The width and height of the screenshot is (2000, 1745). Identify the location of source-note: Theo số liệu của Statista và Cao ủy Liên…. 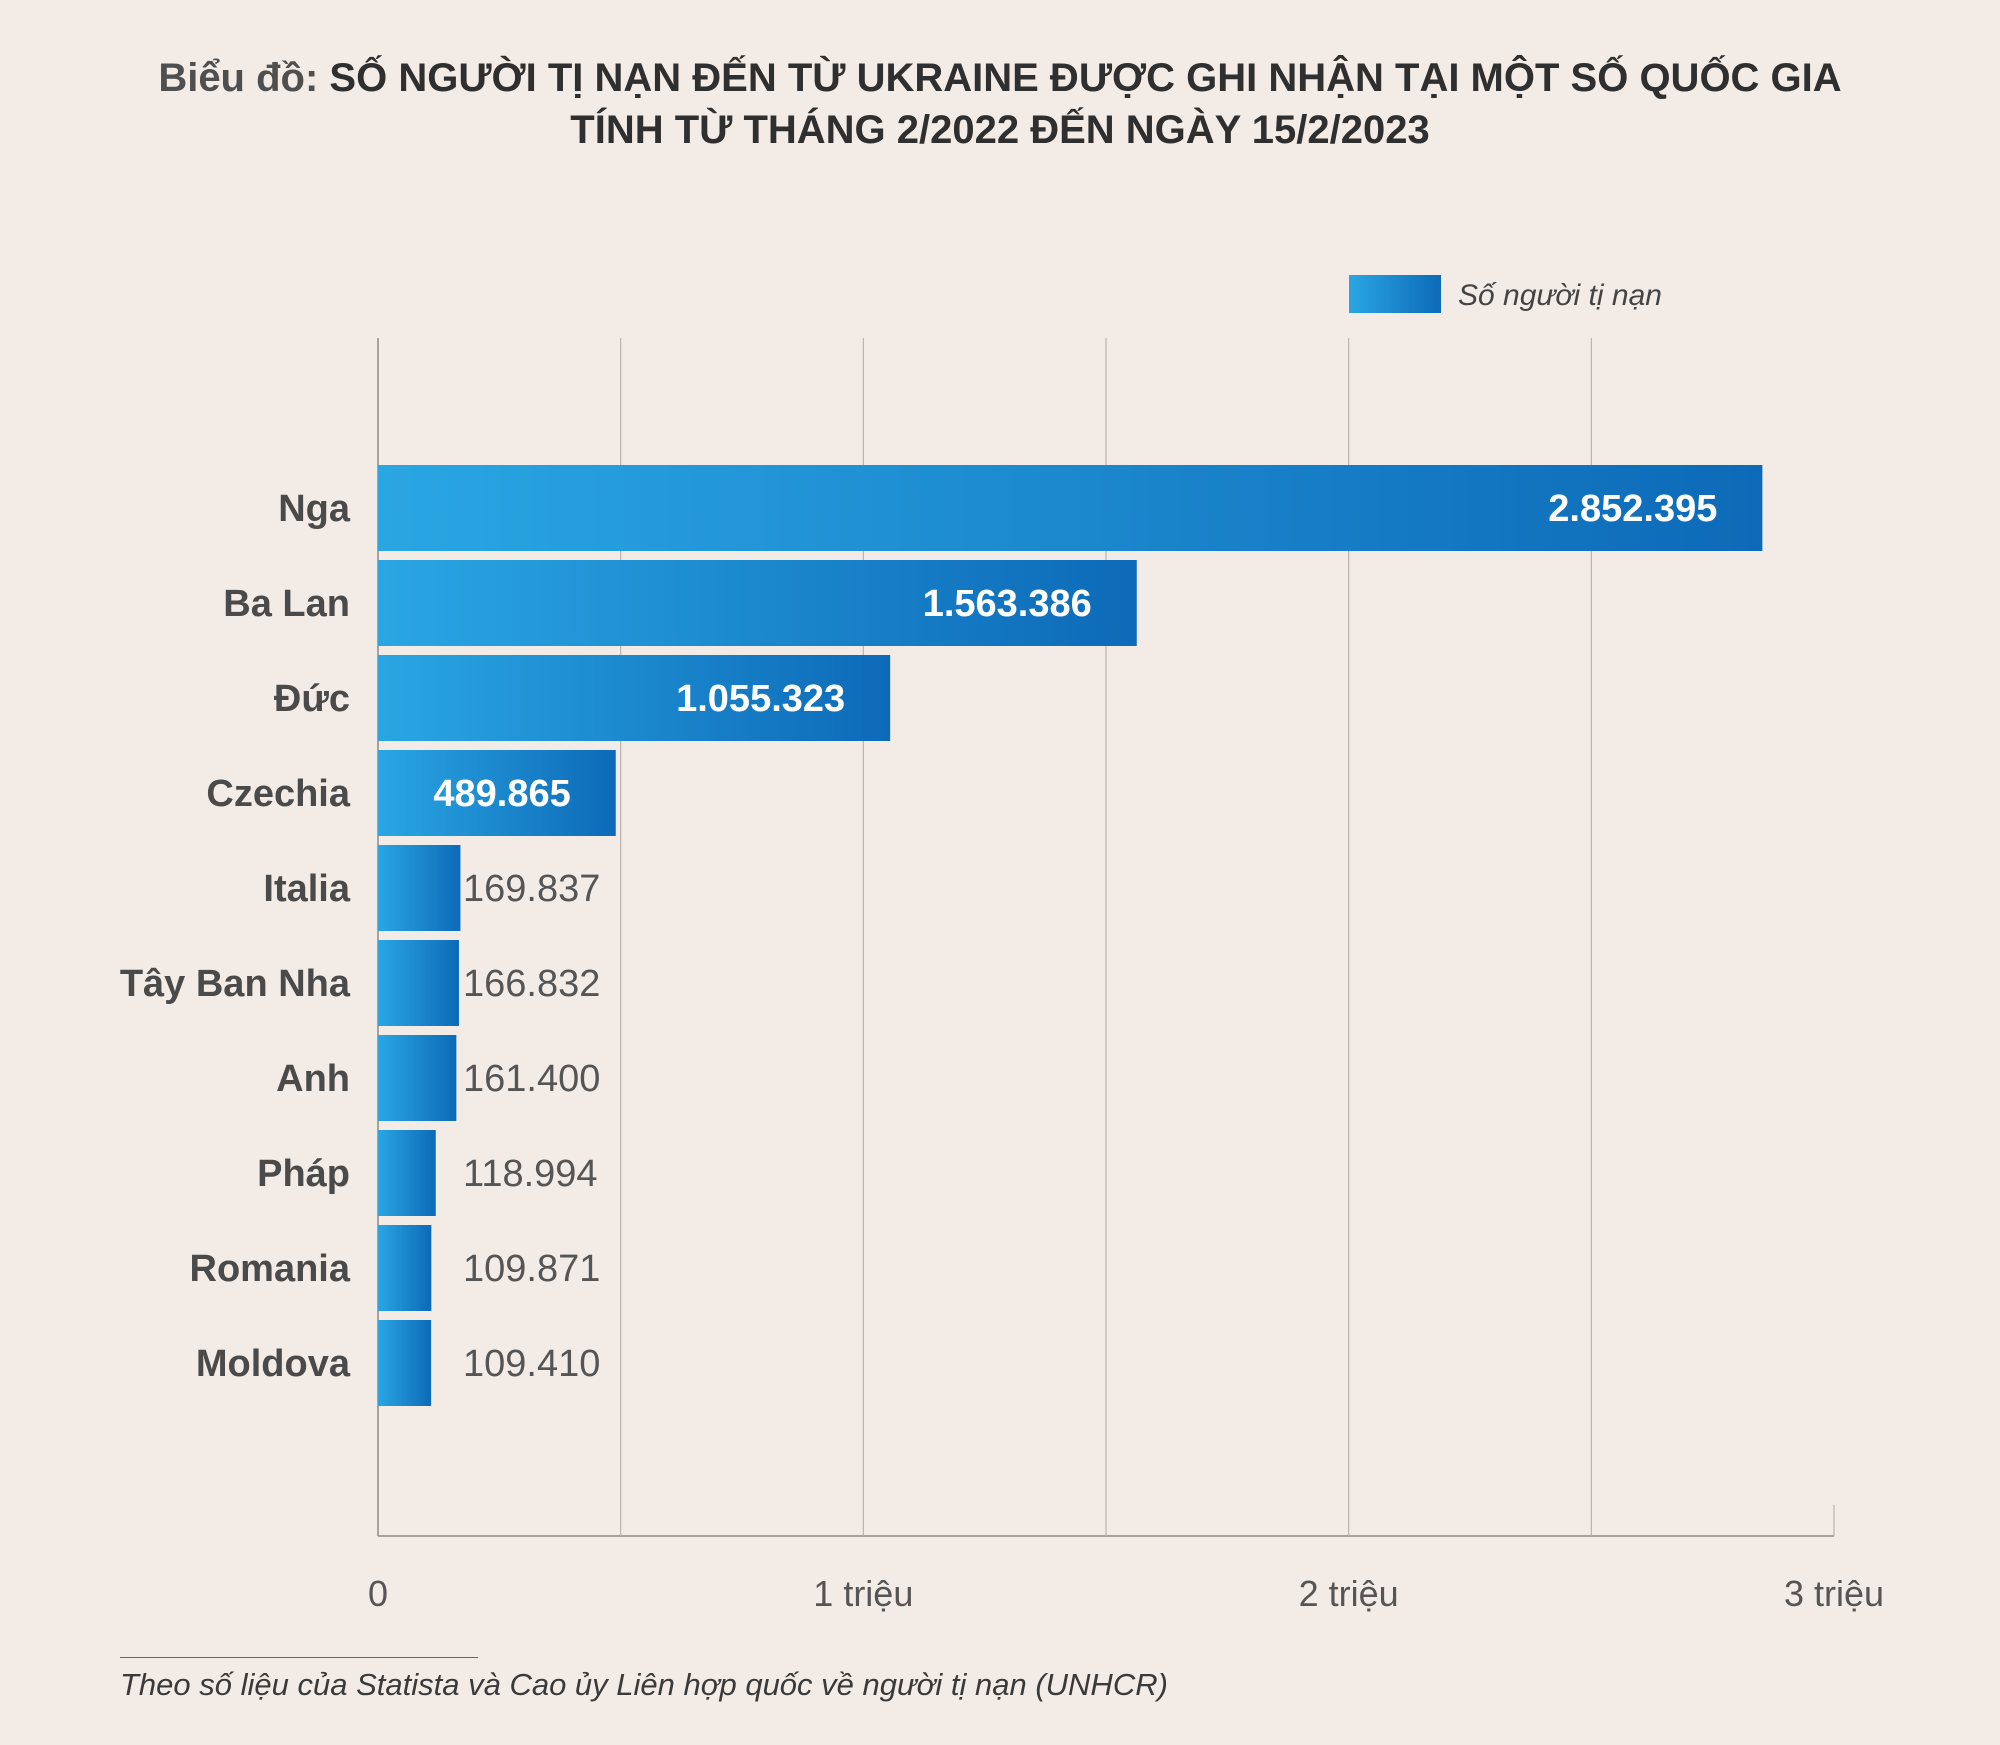
(644, 1684).